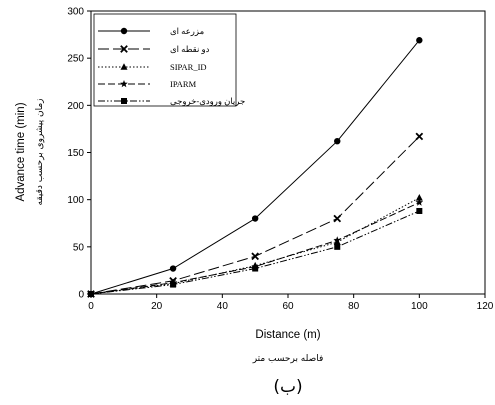 This screenshot has height=405, width=495. What do you see at coordinates (75, 153) in the screenshot?
I see `y-tick-label: 150` at bounding box center [75, 153].